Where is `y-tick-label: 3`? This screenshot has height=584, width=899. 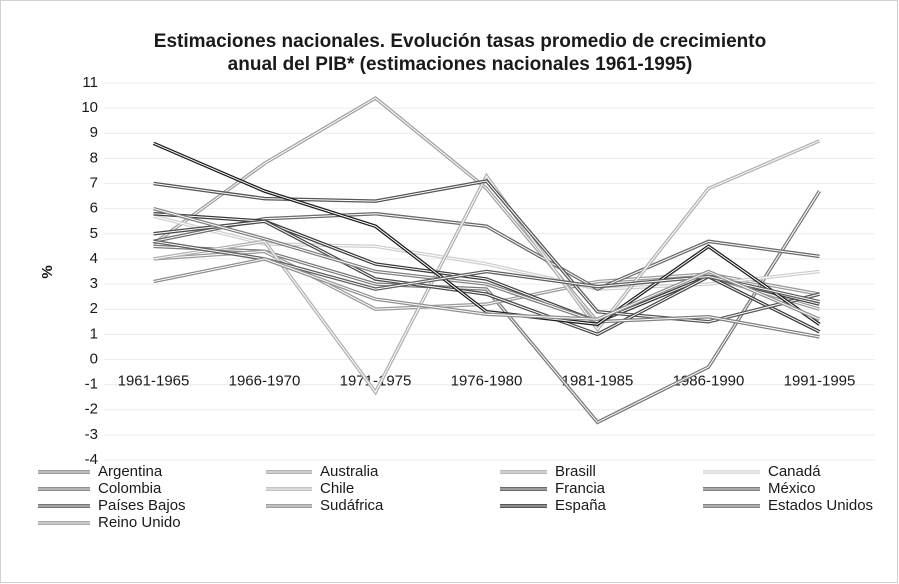 y-tick-label: 3 is located at coordinates (94, 283).